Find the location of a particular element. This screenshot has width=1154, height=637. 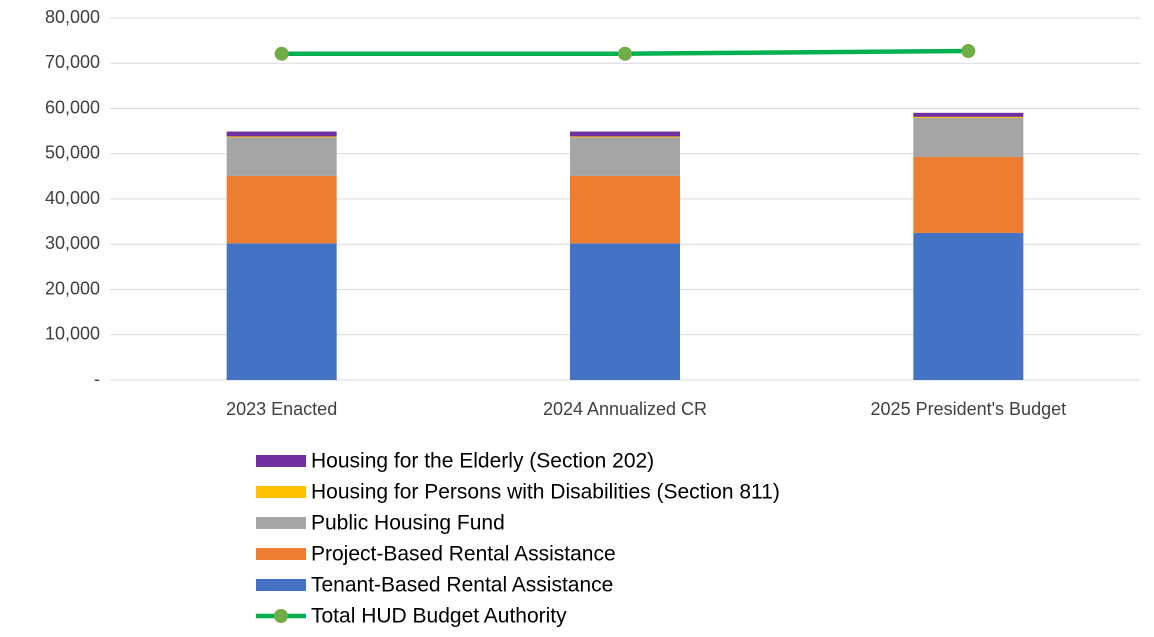

x-tick-label: 2024 Annualized CR is located at coordinates (625, 409).